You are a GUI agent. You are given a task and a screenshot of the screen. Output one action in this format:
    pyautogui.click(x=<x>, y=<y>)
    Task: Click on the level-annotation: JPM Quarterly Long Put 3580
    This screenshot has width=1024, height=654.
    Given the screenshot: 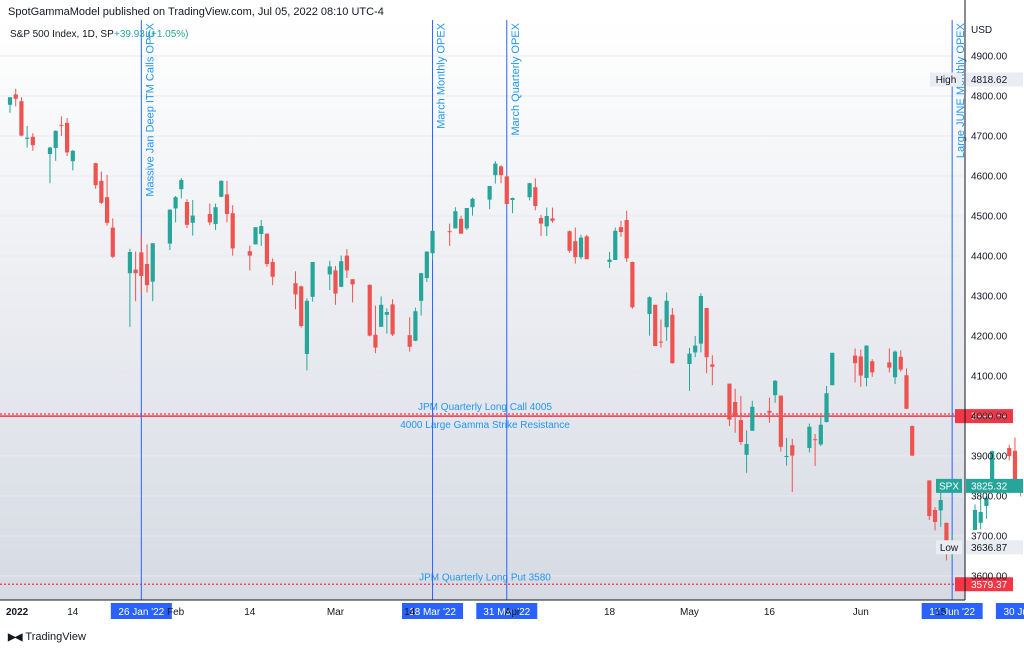 What is the action you would take?
    pyautogui.click(x=485, y=577)
    